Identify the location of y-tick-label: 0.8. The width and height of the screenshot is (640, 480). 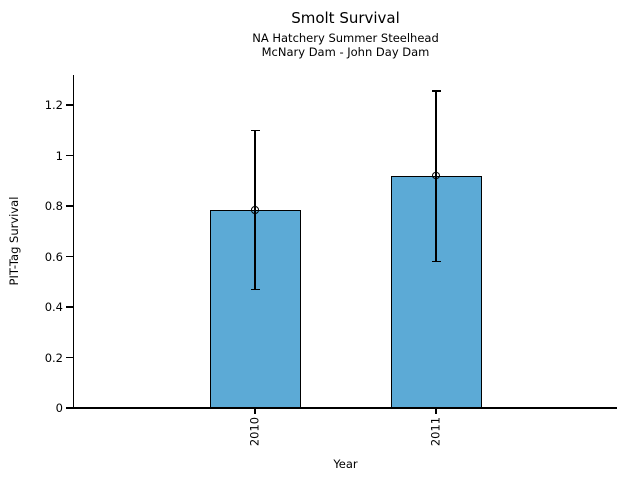
(53, 206).